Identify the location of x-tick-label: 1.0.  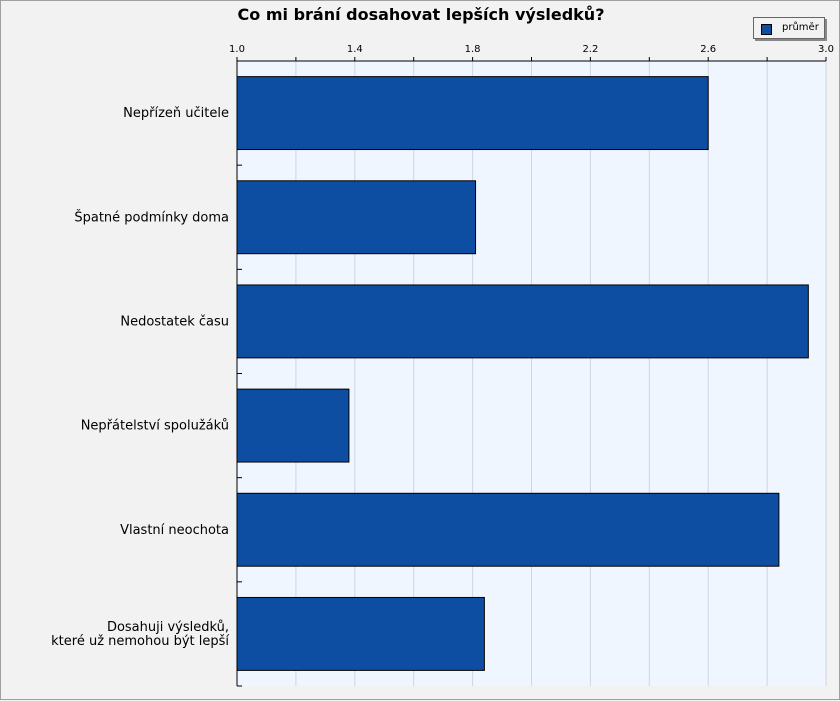
(237, 49).